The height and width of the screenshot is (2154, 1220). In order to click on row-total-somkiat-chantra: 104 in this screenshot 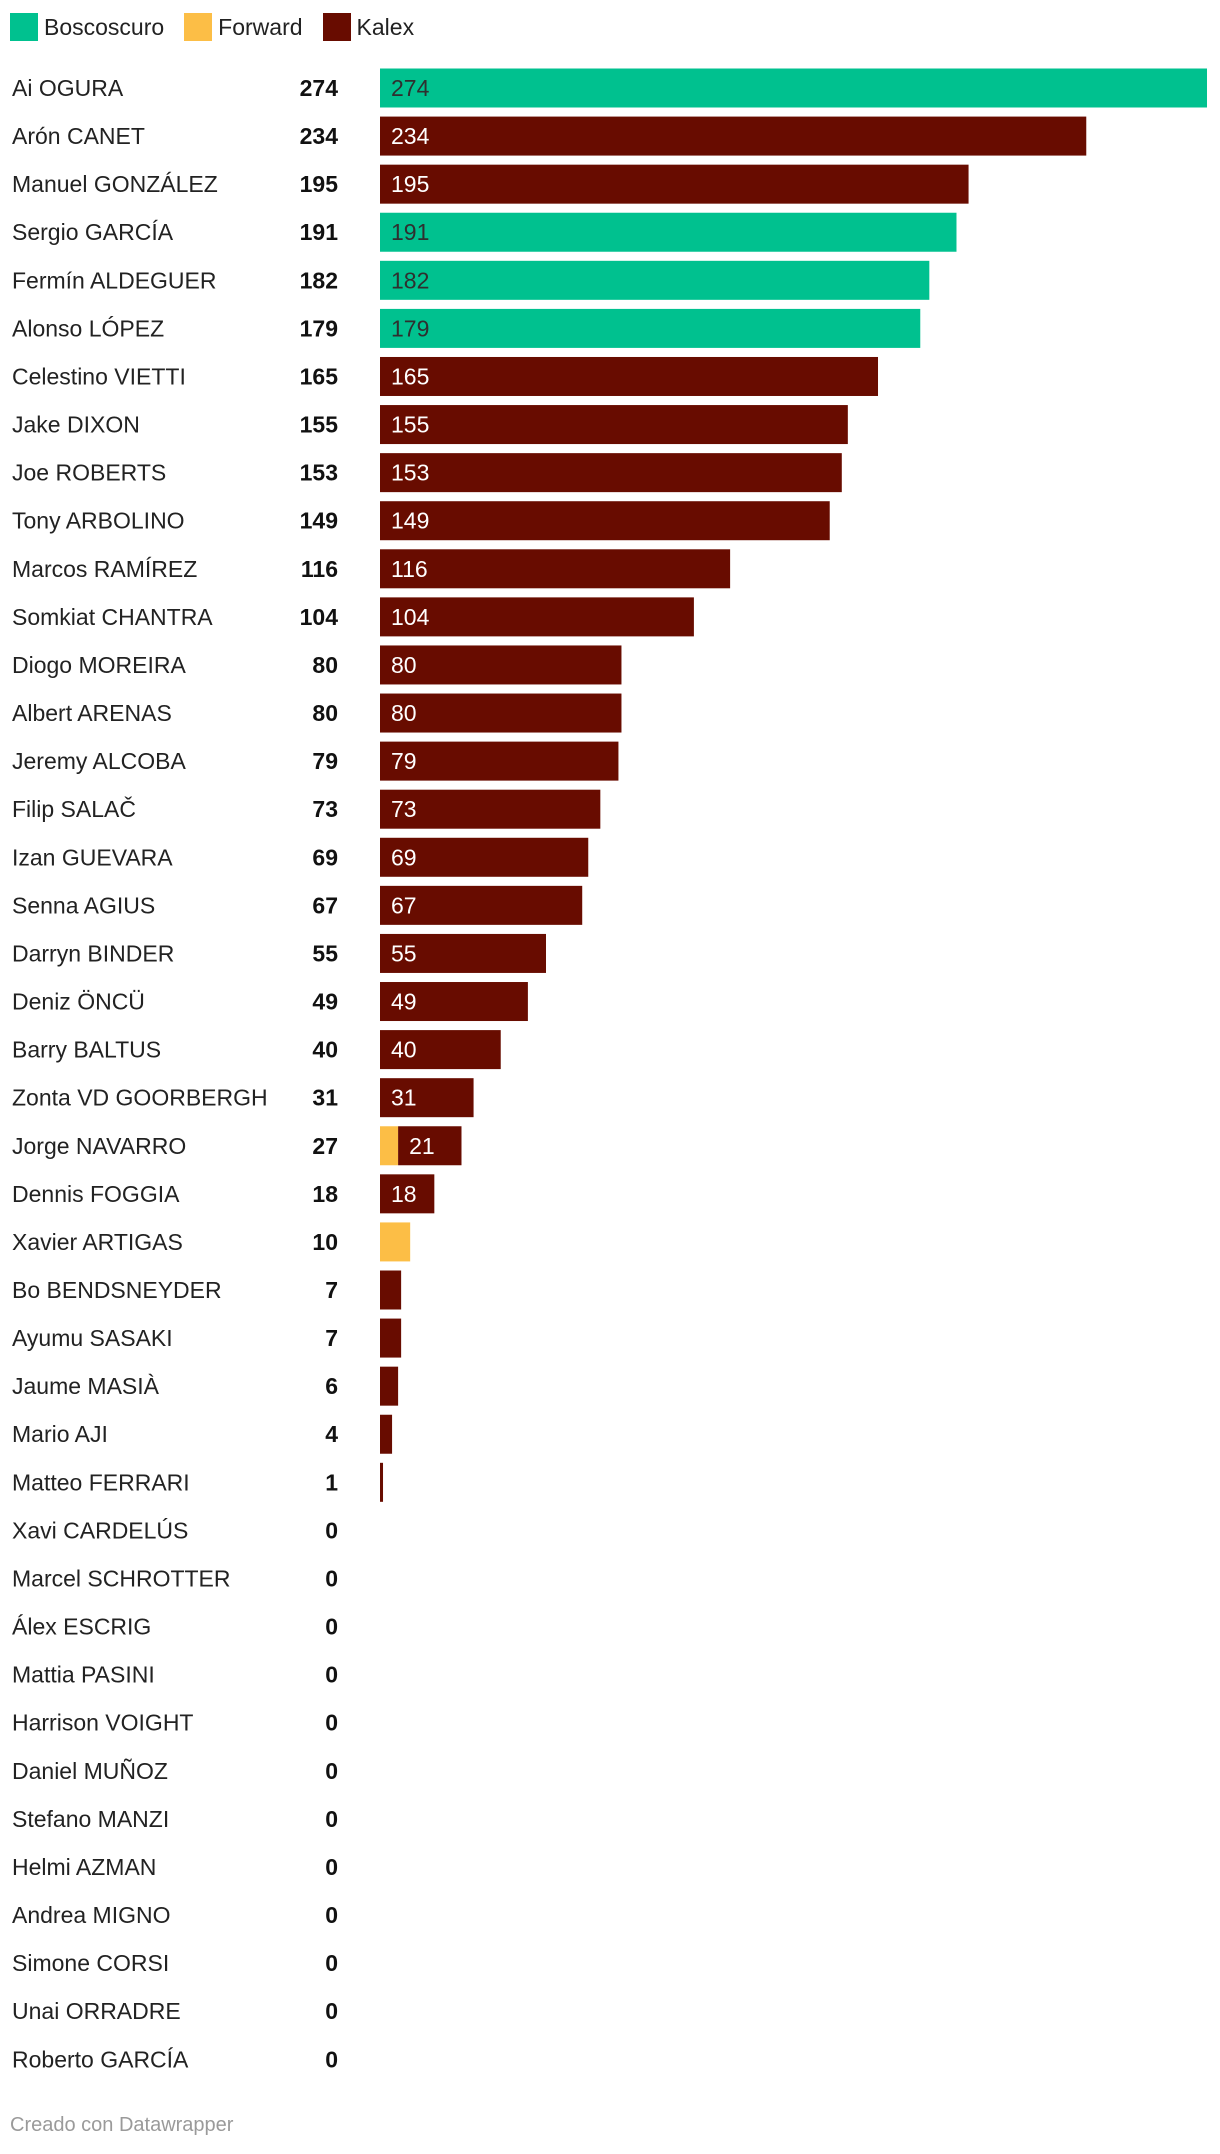, I will do `click(319, 617)`.